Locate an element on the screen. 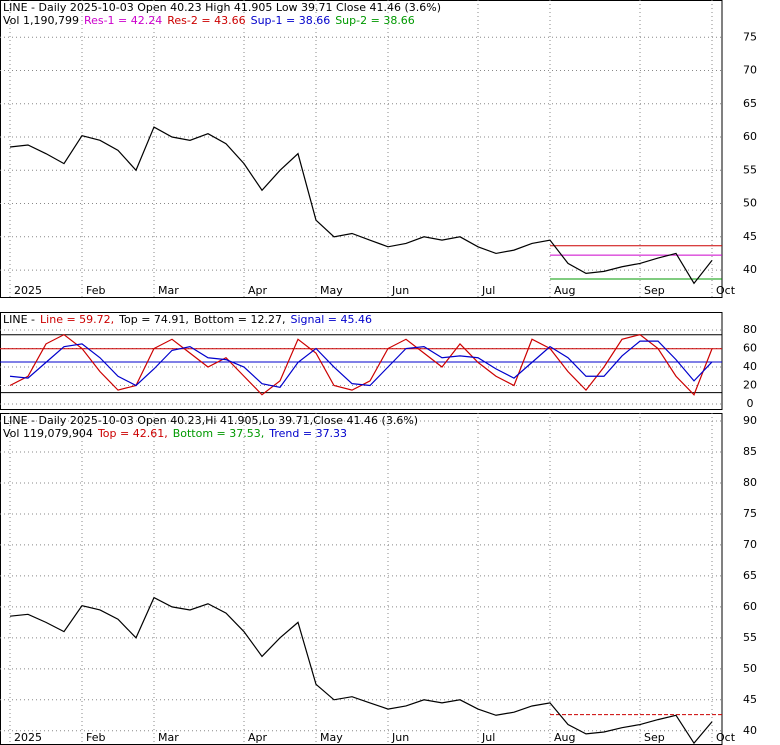 The width and height of the screenshot is (780, 745). y-tick-label: 0 is located at coordinates (750, 403).